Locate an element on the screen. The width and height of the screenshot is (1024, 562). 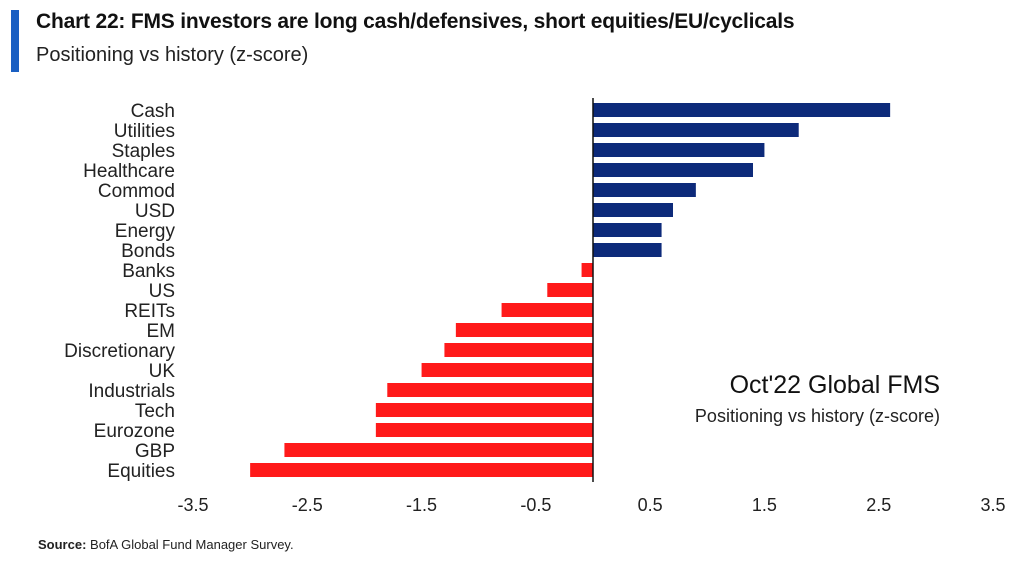
x-tick-labels: -3.5 -2.5 -1.5 -0.5 0.5 1.5 2.5 3.5 is located at coordinates (591, 505).